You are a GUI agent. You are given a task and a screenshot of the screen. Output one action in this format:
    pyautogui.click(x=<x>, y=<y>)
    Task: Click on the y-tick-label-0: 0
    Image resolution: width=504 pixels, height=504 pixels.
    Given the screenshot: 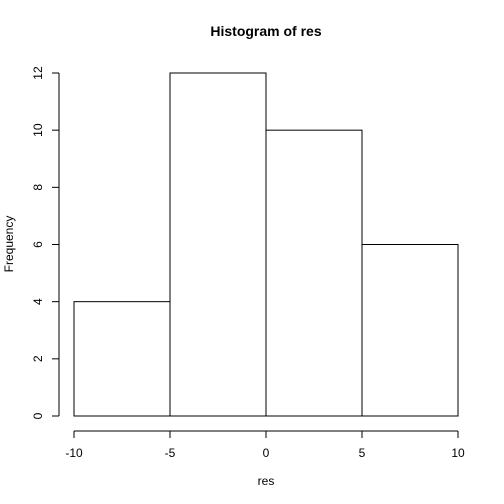 What is the action you would take?
    pyautogui.click(x=38, y=415)
    